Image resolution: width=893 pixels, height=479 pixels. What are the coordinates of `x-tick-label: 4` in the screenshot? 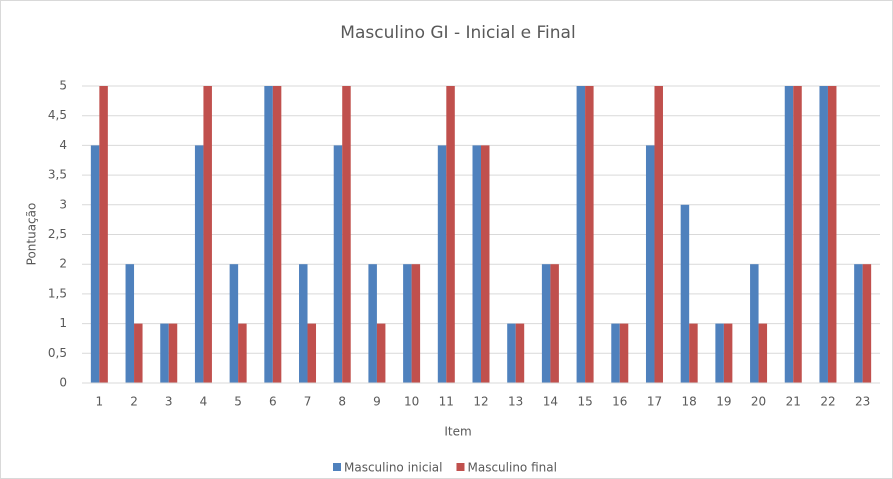 It's located at (204, 402).